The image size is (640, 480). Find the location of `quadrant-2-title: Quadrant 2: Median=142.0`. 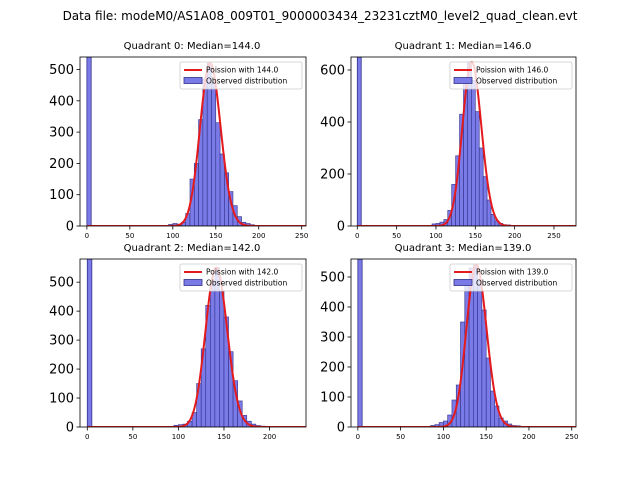

quadrant-2-title: Quadrant 2: Median=142.0 is located at coordinates (192, 248).